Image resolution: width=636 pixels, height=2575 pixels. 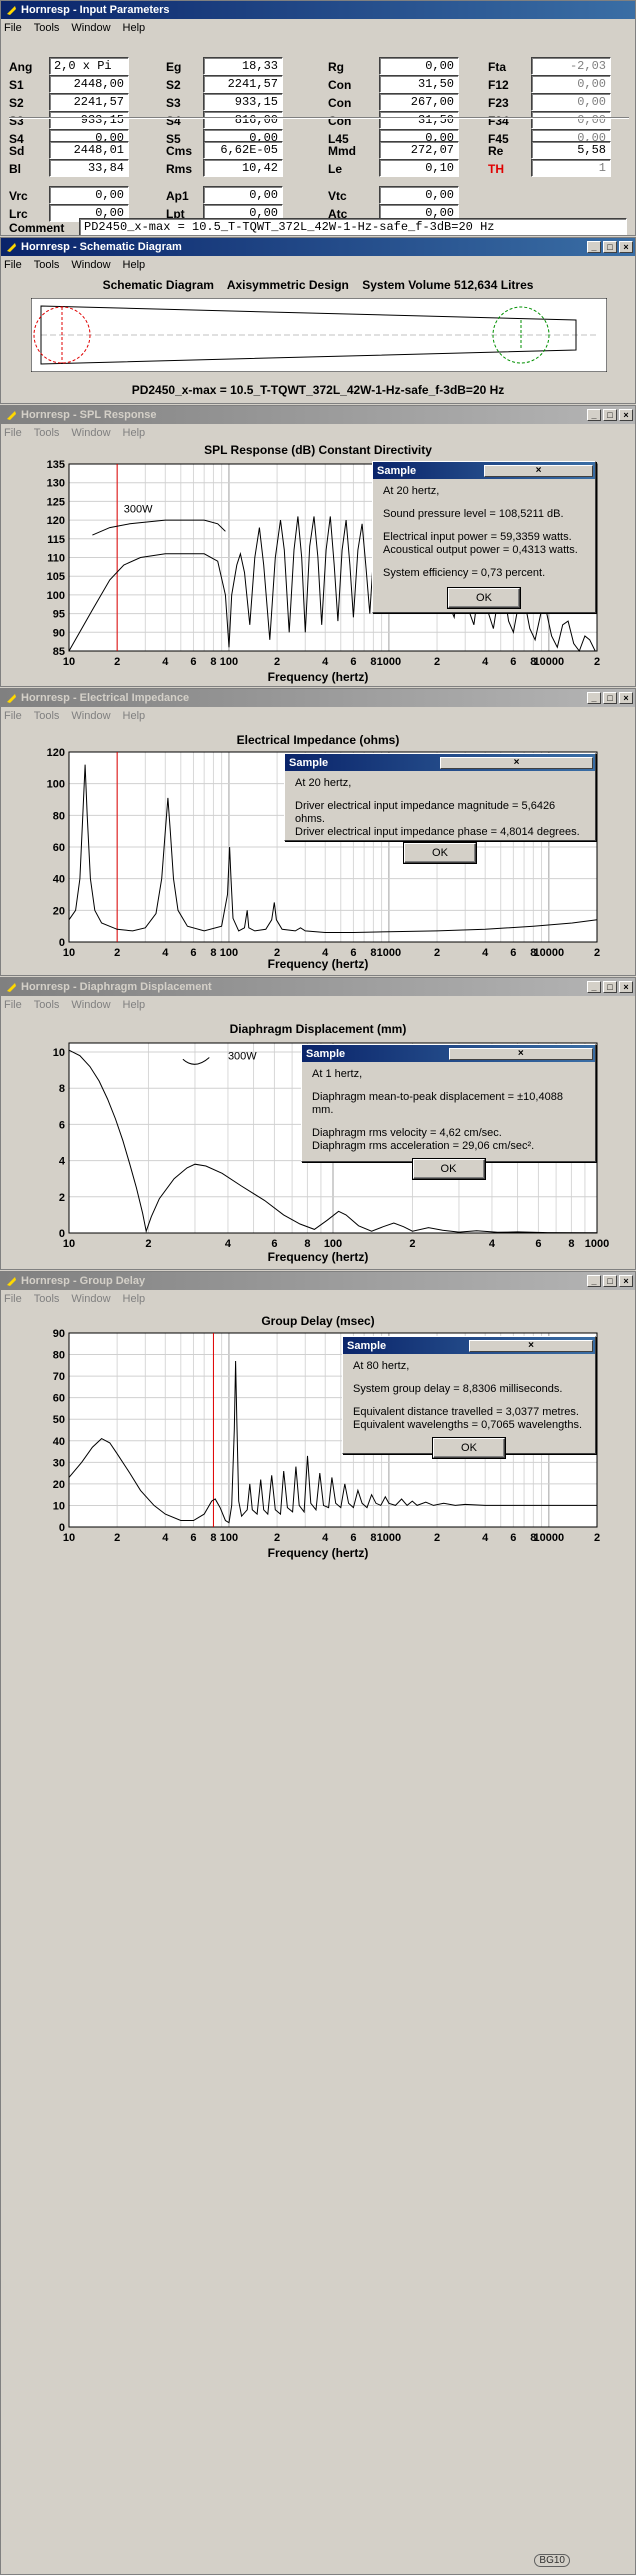 What do you see at coordinates (318, 27) in the screenshot?
I see `menu-bar: File Tools Window Help` at bounding box center [318, 27].